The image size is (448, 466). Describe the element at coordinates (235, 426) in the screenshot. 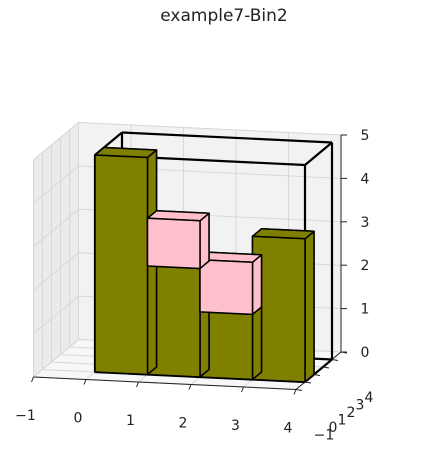

I see `x-tick-label: 3` at that location.